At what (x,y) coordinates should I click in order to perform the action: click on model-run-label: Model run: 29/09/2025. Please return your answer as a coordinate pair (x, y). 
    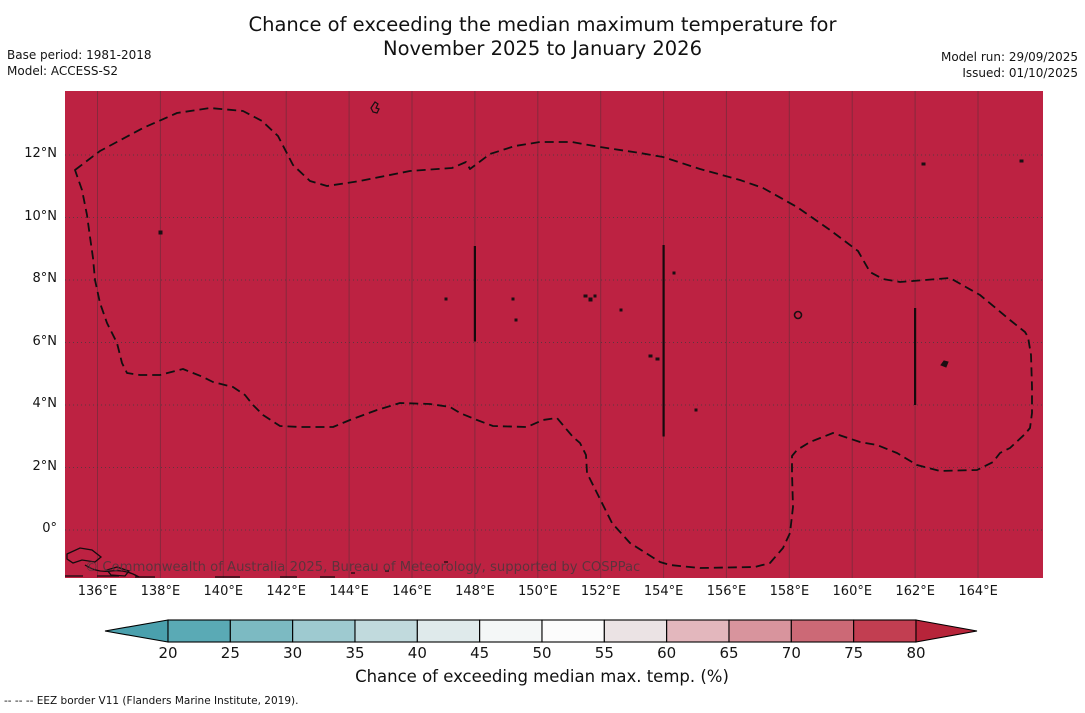
    Looking at the image, I should click on (1009, 57).